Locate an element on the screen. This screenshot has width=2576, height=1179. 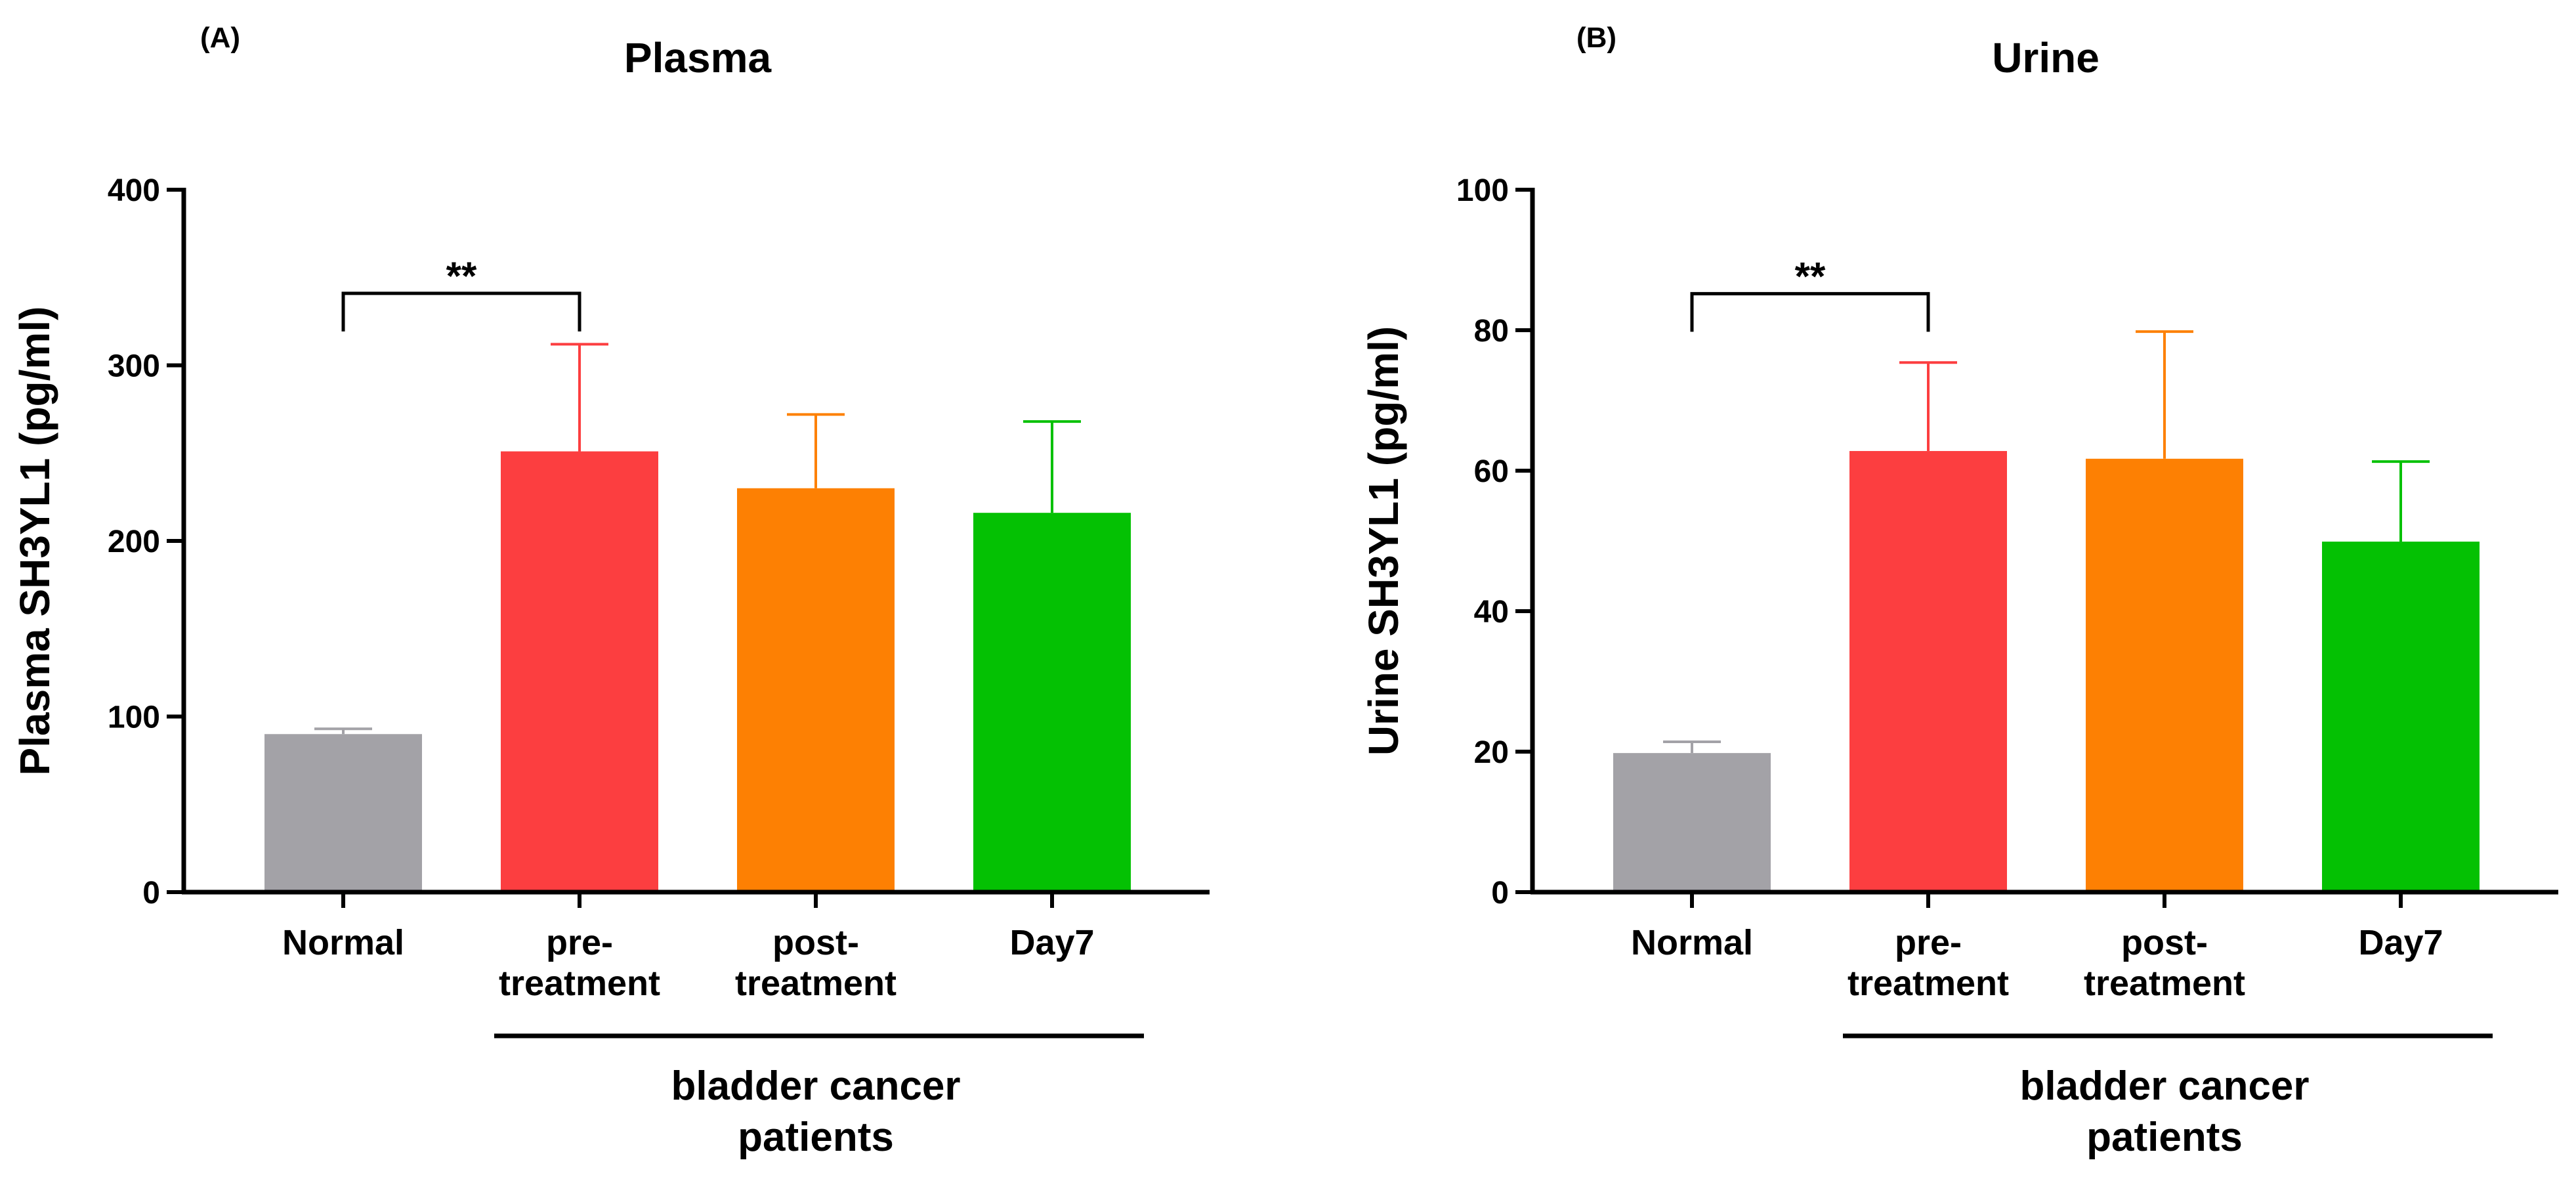
chart-title: Plasma is located at coordinates (698, 57).